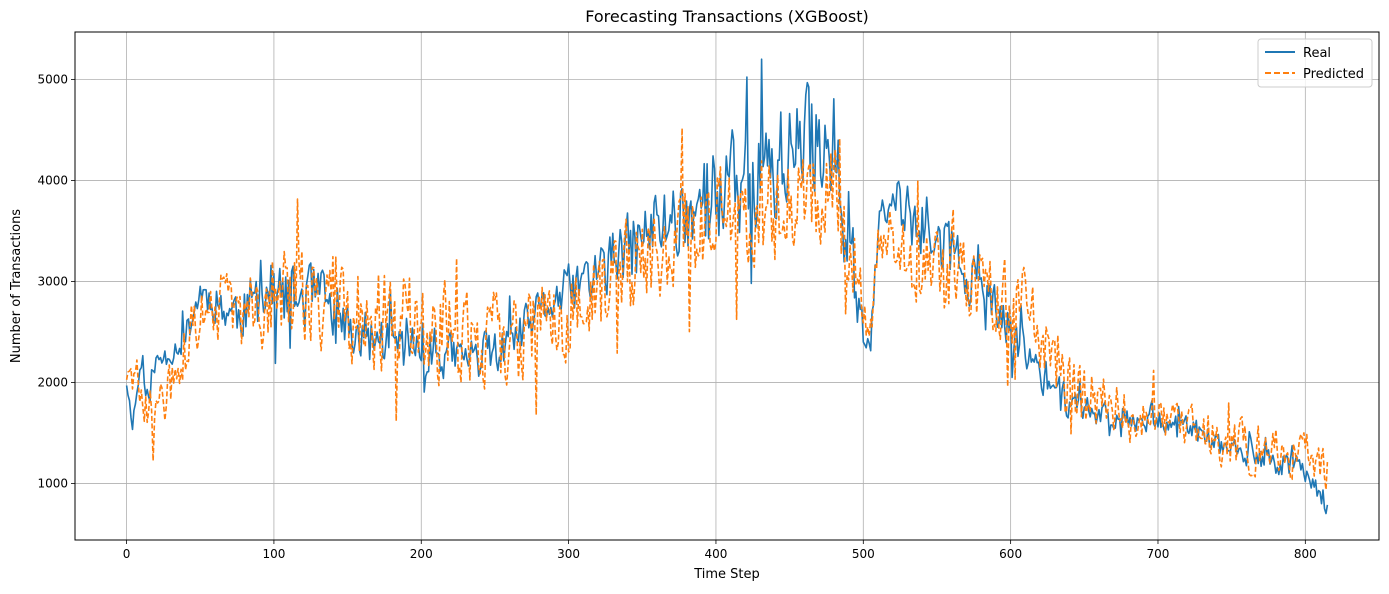  What do you see at coordinates (52, 382) in the screenshot?
I see `y-tick-label: 2000` at bounding box center [52, 382].